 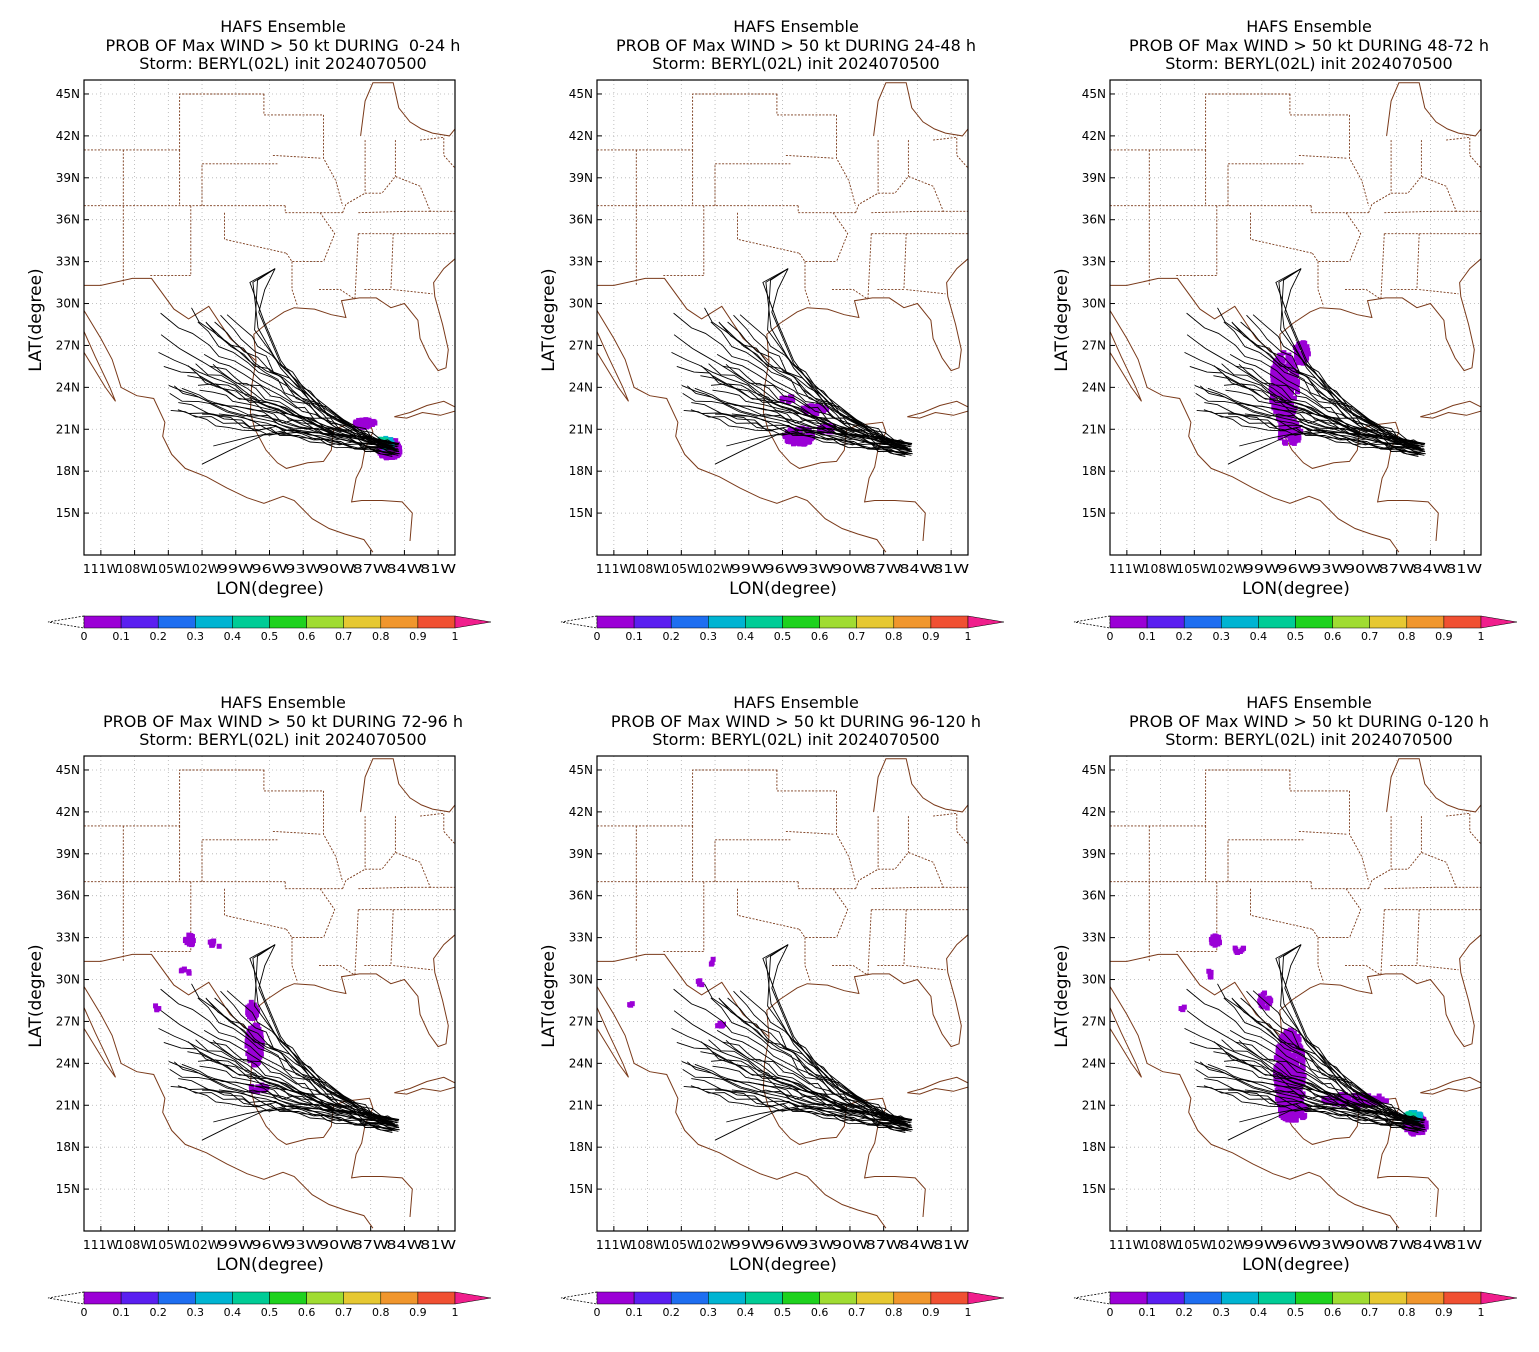 What do you see at coordinates (820, 636) in the screenshot?
I see `colorbar-label: 0.6` at bounding box center [820, 636].